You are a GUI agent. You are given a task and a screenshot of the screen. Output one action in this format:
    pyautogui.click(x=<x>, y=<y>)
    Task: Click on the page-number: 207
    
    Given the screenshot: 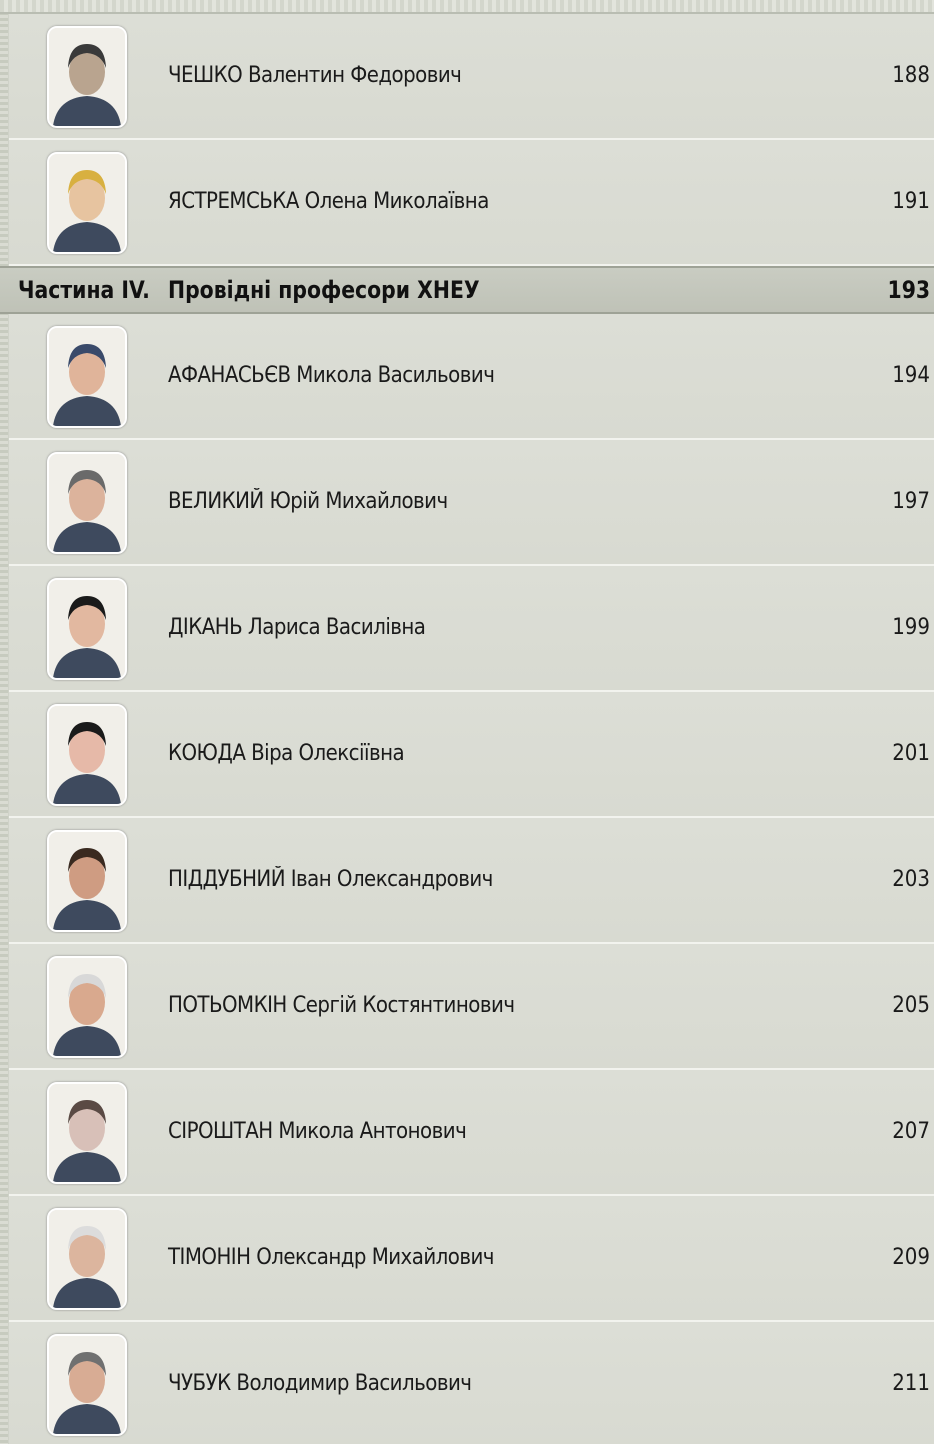 What is the action you would take?
    pyautogui.click(x=911, y=1131)
    